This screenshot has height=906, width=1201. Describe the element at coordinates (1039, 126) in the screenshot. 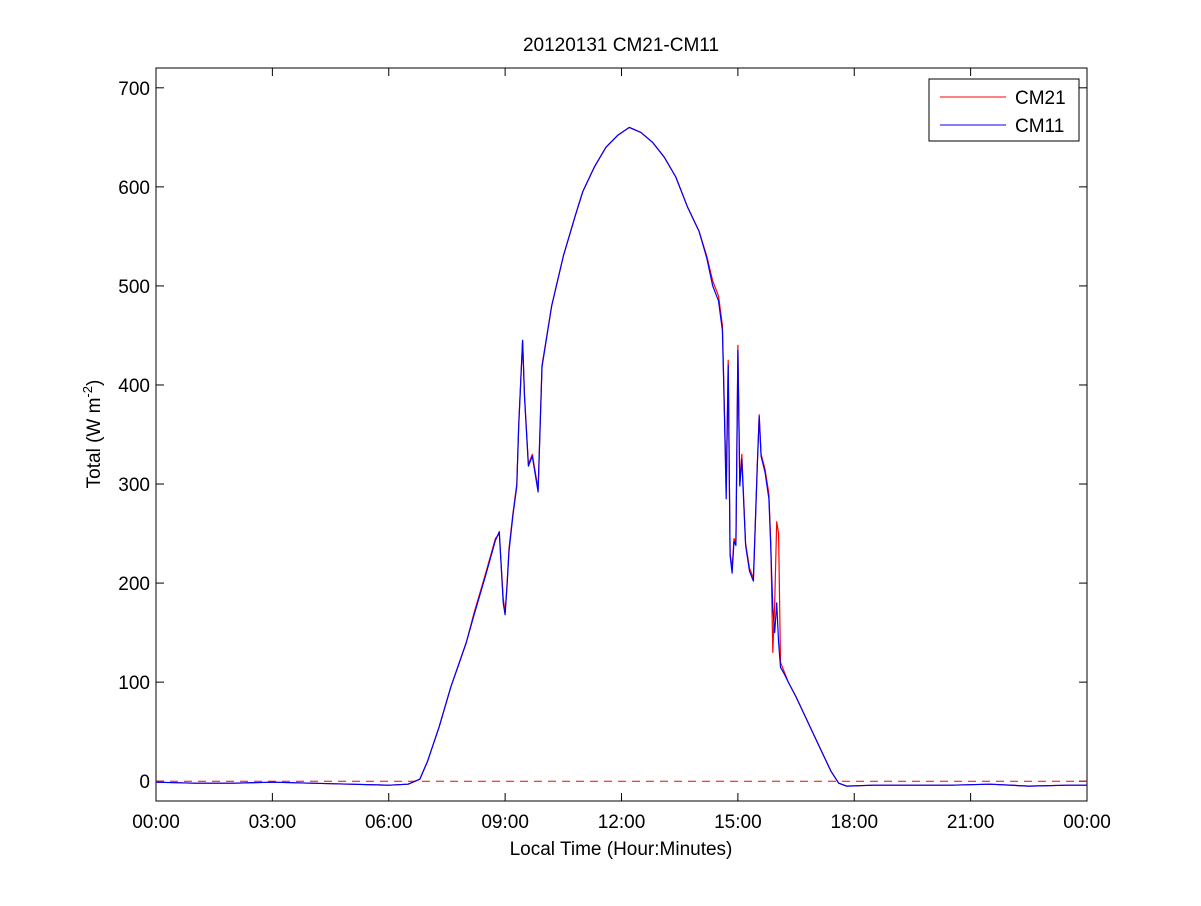

I see `legend-label-cm11: CM11` at that location.